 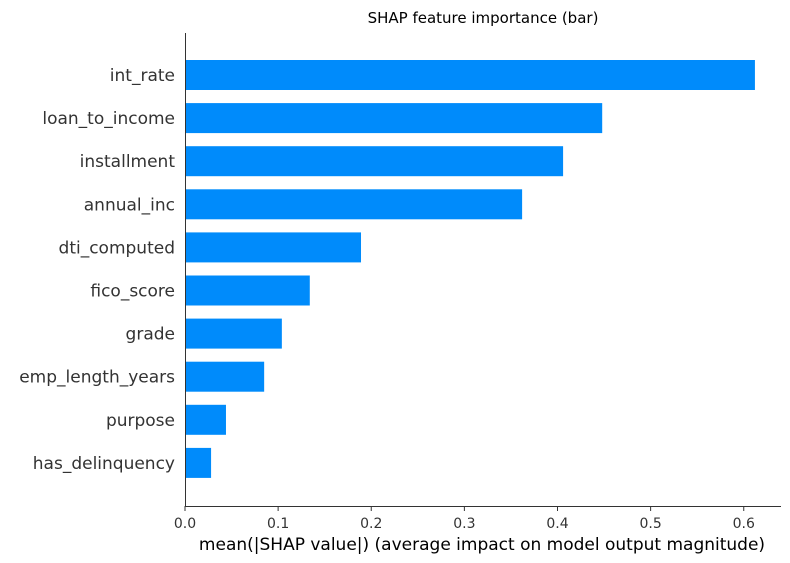 I want to click on category-label: purpose, so click(x=140, y=421).